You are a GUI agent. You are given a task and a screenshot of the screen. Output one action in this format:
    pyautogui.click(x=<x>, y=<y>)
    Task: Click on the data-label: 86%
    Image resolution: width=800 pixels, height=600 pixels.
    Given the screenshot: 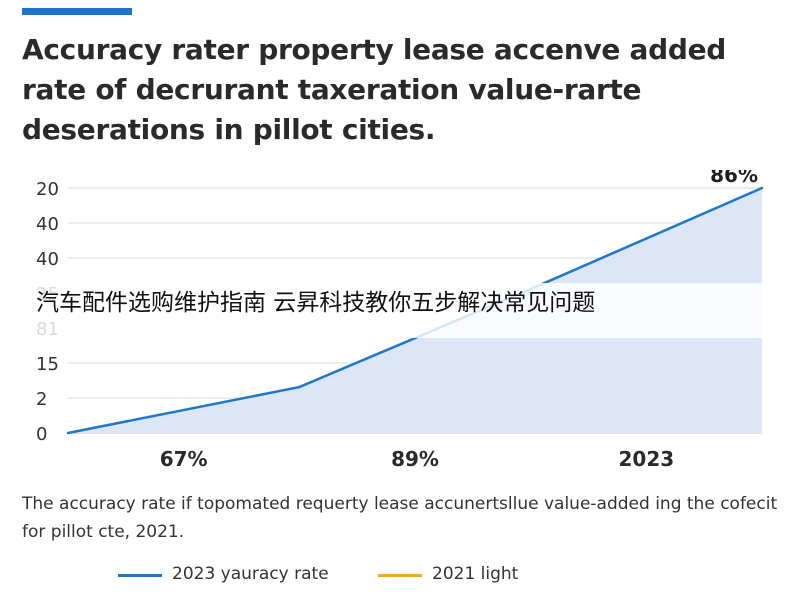 What is the action you would take?
    pyautogui.click(x=734, y=178)
    